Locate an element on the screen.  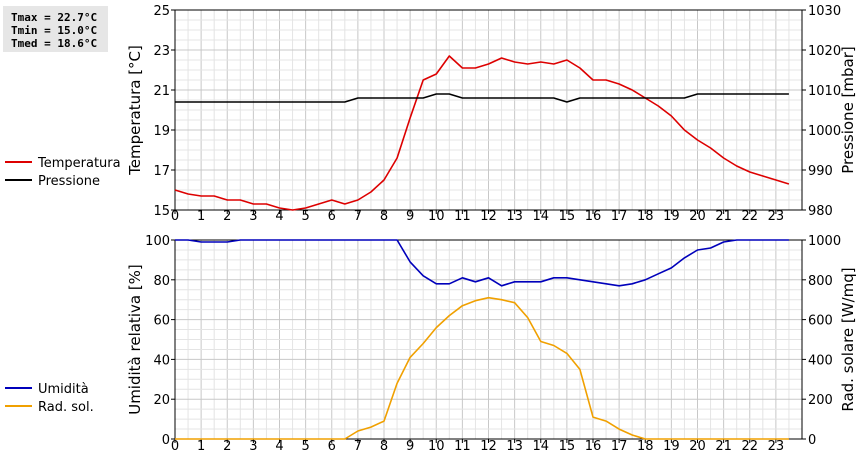
y-tick-label-left: 25 is located at coordinates (161, 11).